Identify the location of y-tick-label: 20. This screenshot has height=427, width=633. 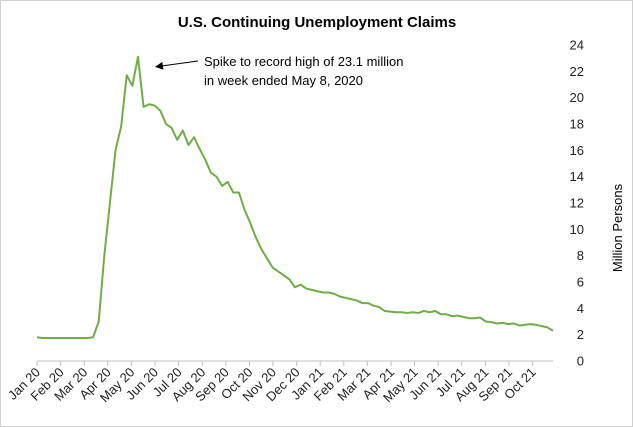
(577, 97).